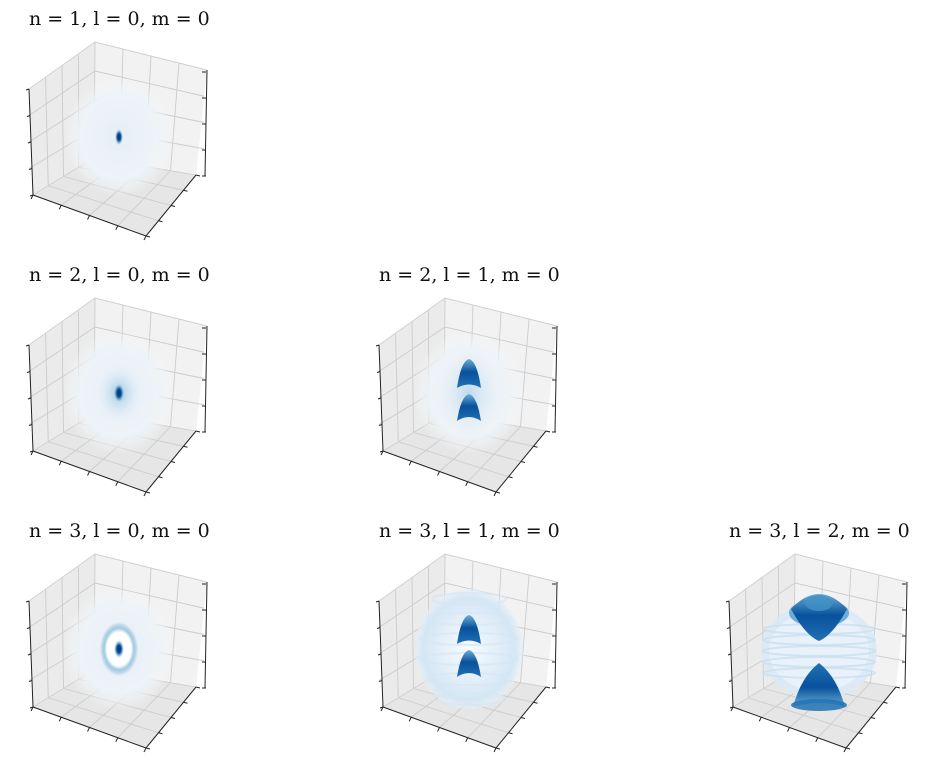 Image resolution: width=932 pixels, height=774 pixels. I want to click on panel-title: n = 2, l = 0, m = 0, so click(119, 275).